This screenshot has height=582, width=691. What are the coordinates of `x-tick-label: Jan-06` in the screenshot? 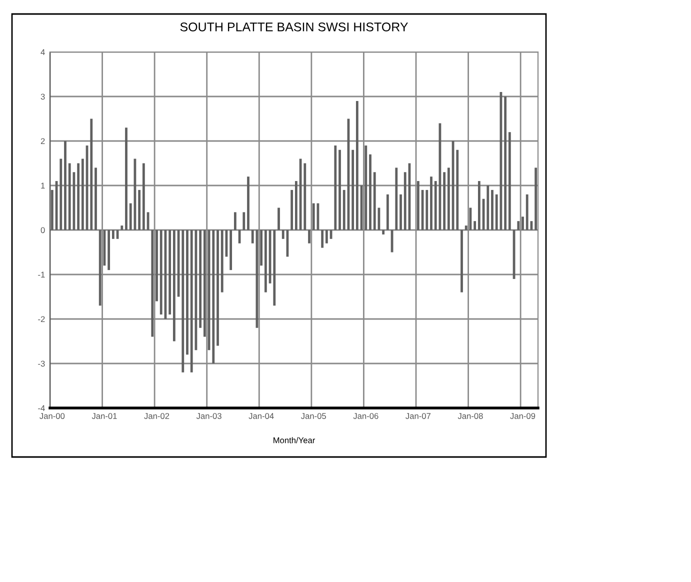 It's located at (365, 416).